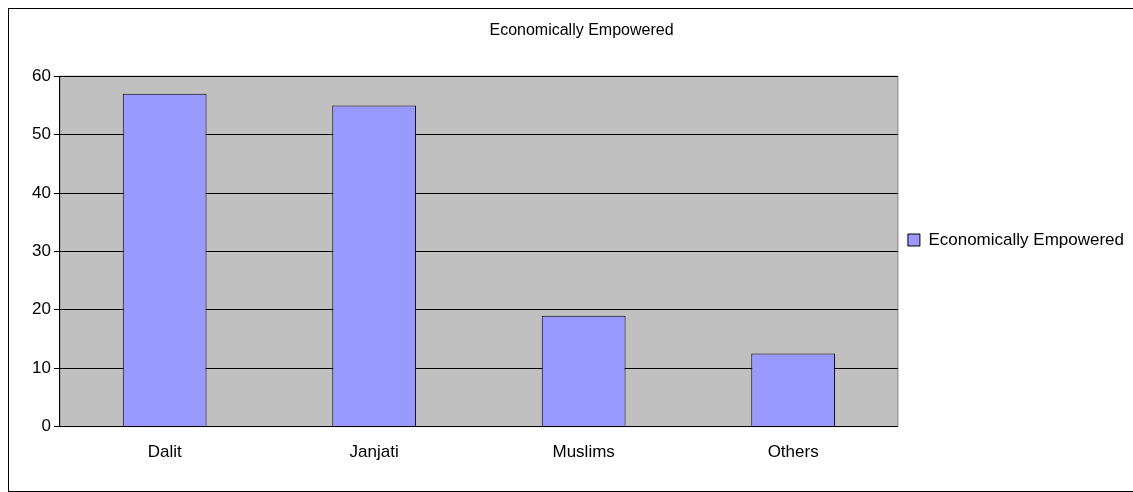 This screenshot has width=1133, height=492. What do you see at coordinates (41, 251) in the screenshot?
I see `y-tick-label: 30` at bounding box center [41, 251].